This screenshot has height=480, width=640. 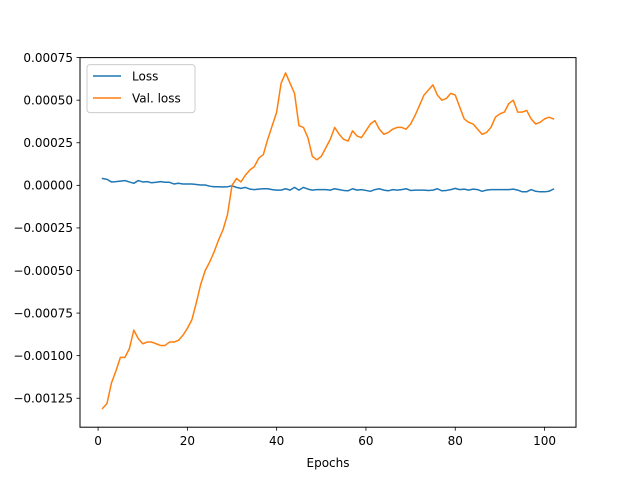 I want to click on y-tick-label: −0.00075, so click(x=43, y=313).